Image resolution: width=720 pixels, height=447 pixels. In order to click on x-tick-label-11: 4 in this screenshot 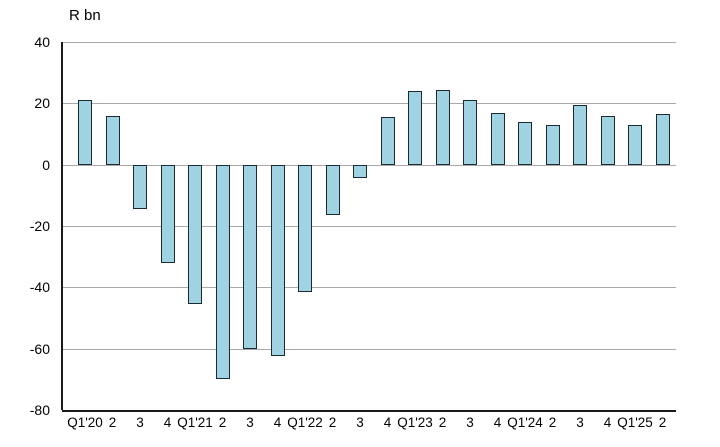, I will do `click(387, 422)`.